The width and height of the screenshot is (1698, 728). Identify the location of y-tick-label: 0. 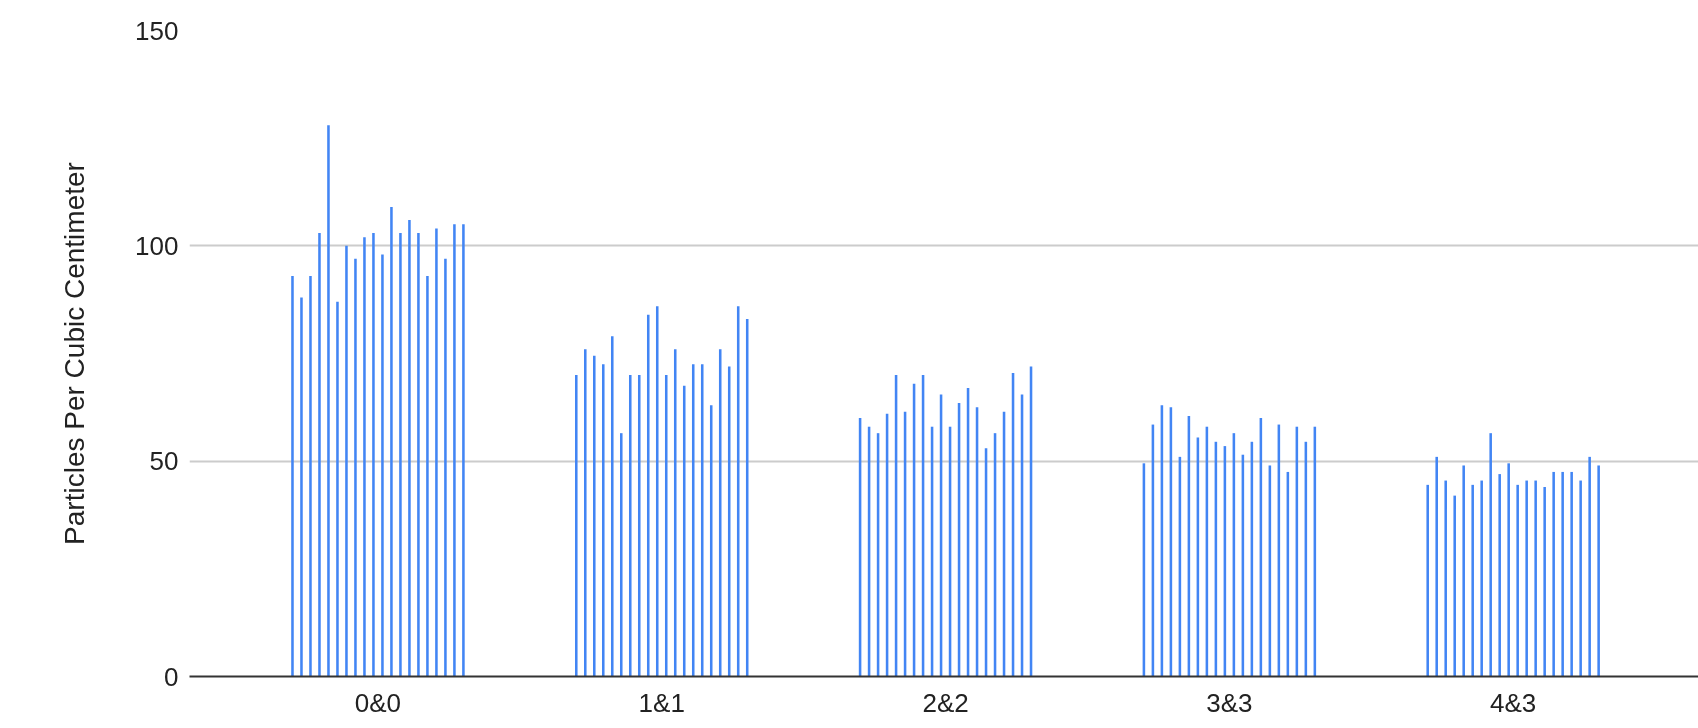
(171, 676).